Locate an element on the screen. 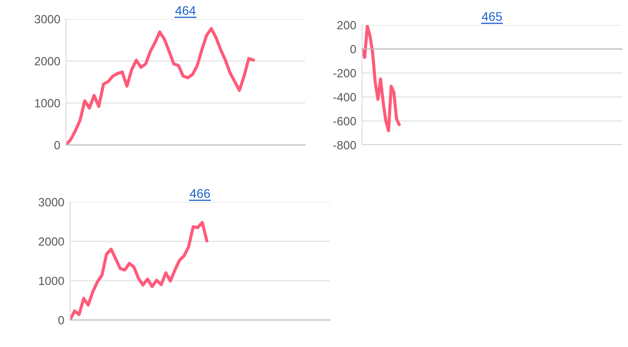 Image resolution: width=628 pixels, height=347 pixels. chart-title: 465 is located at coordinates (492, 16).